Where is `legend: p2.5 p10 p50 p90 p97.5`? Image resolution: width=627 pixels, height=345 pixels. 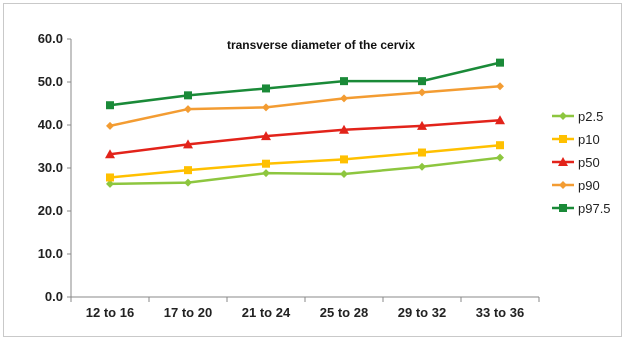 legend: p2.5 p10 p50 p90 p97.5 is located at coordinates (581, 162).